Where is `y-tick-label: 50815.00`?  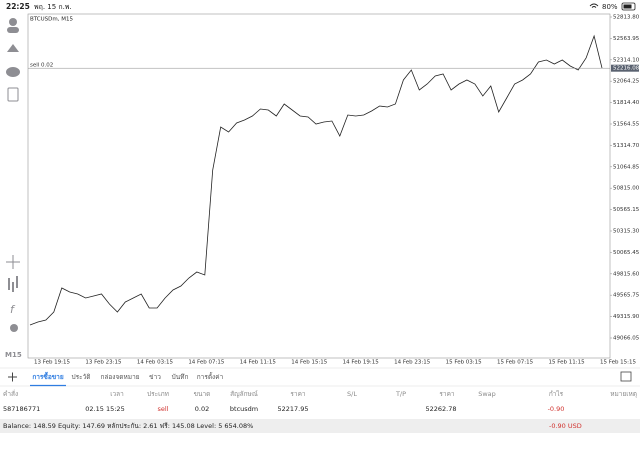 y-tick-label: 50815.00 is located at coordinates (626, 189).